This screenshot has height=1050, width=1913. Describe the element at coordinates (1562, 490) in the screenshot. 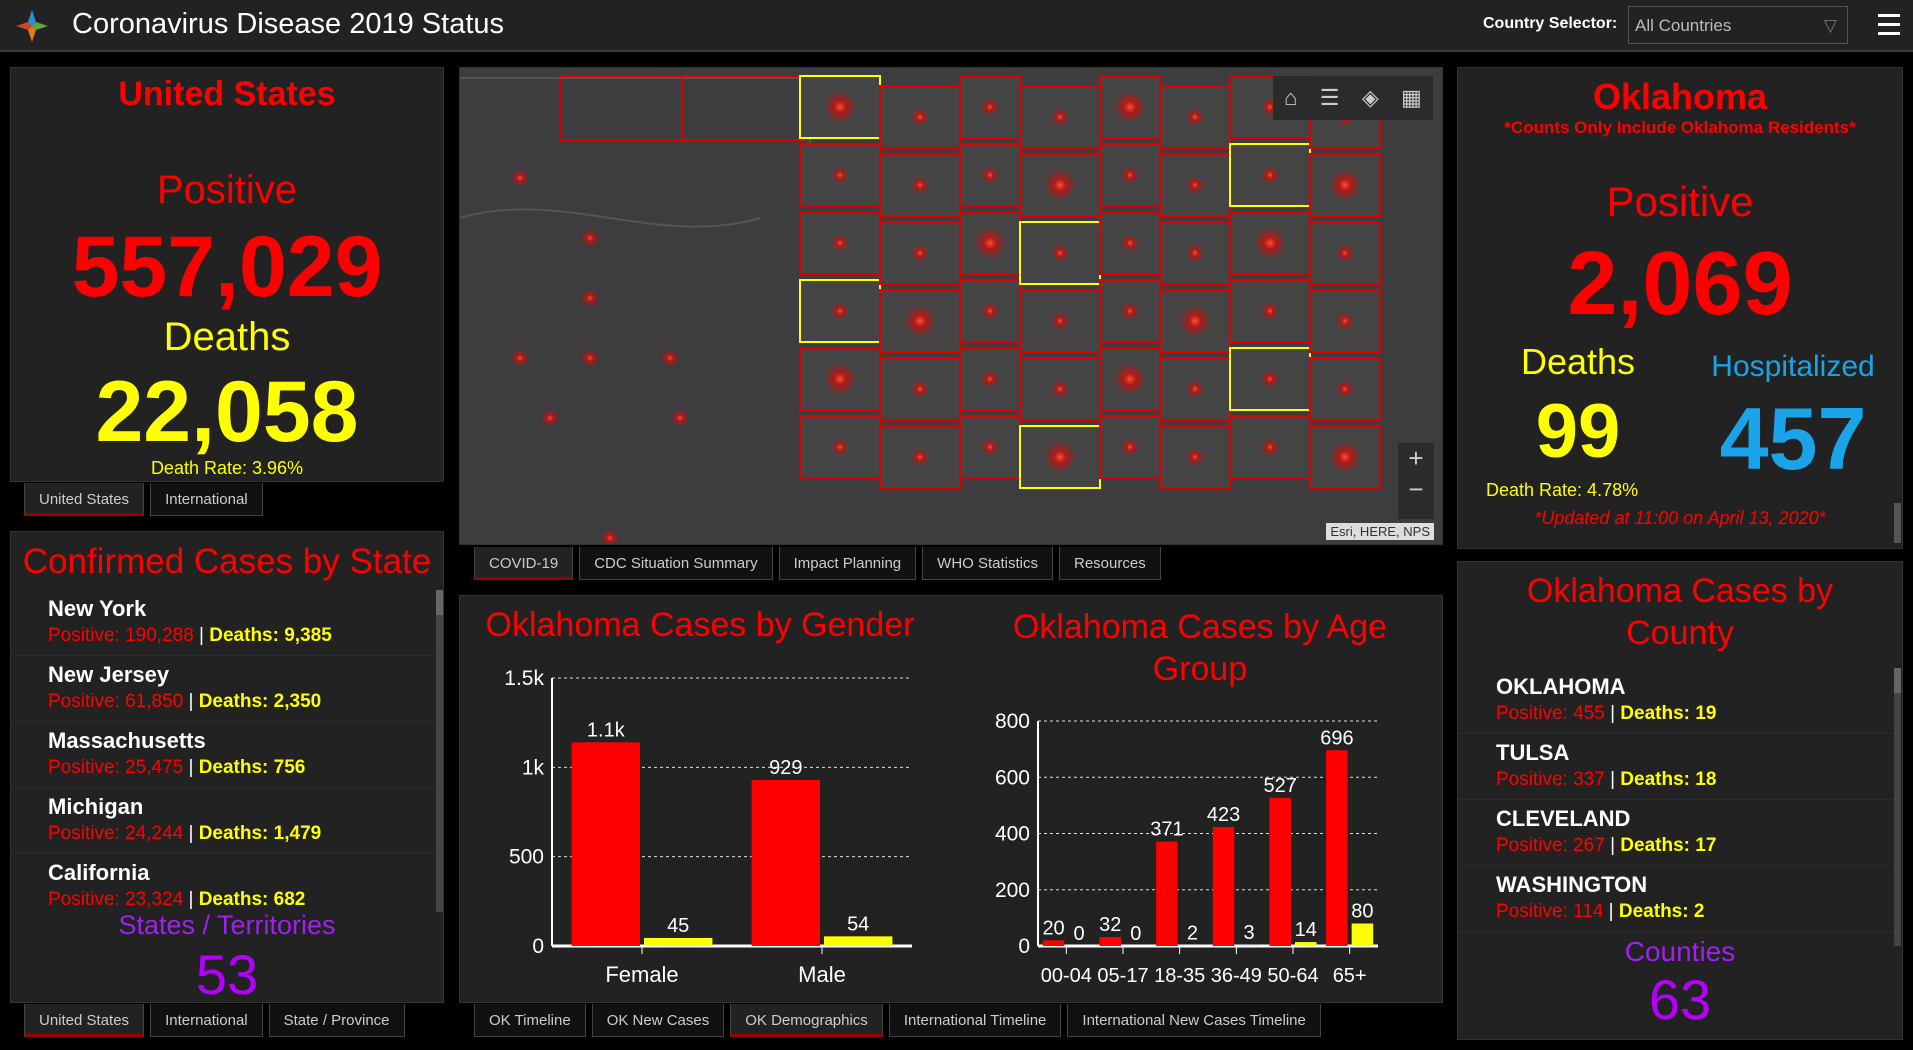

I see `death-rate: Death Rate: 4.78%` at that location.